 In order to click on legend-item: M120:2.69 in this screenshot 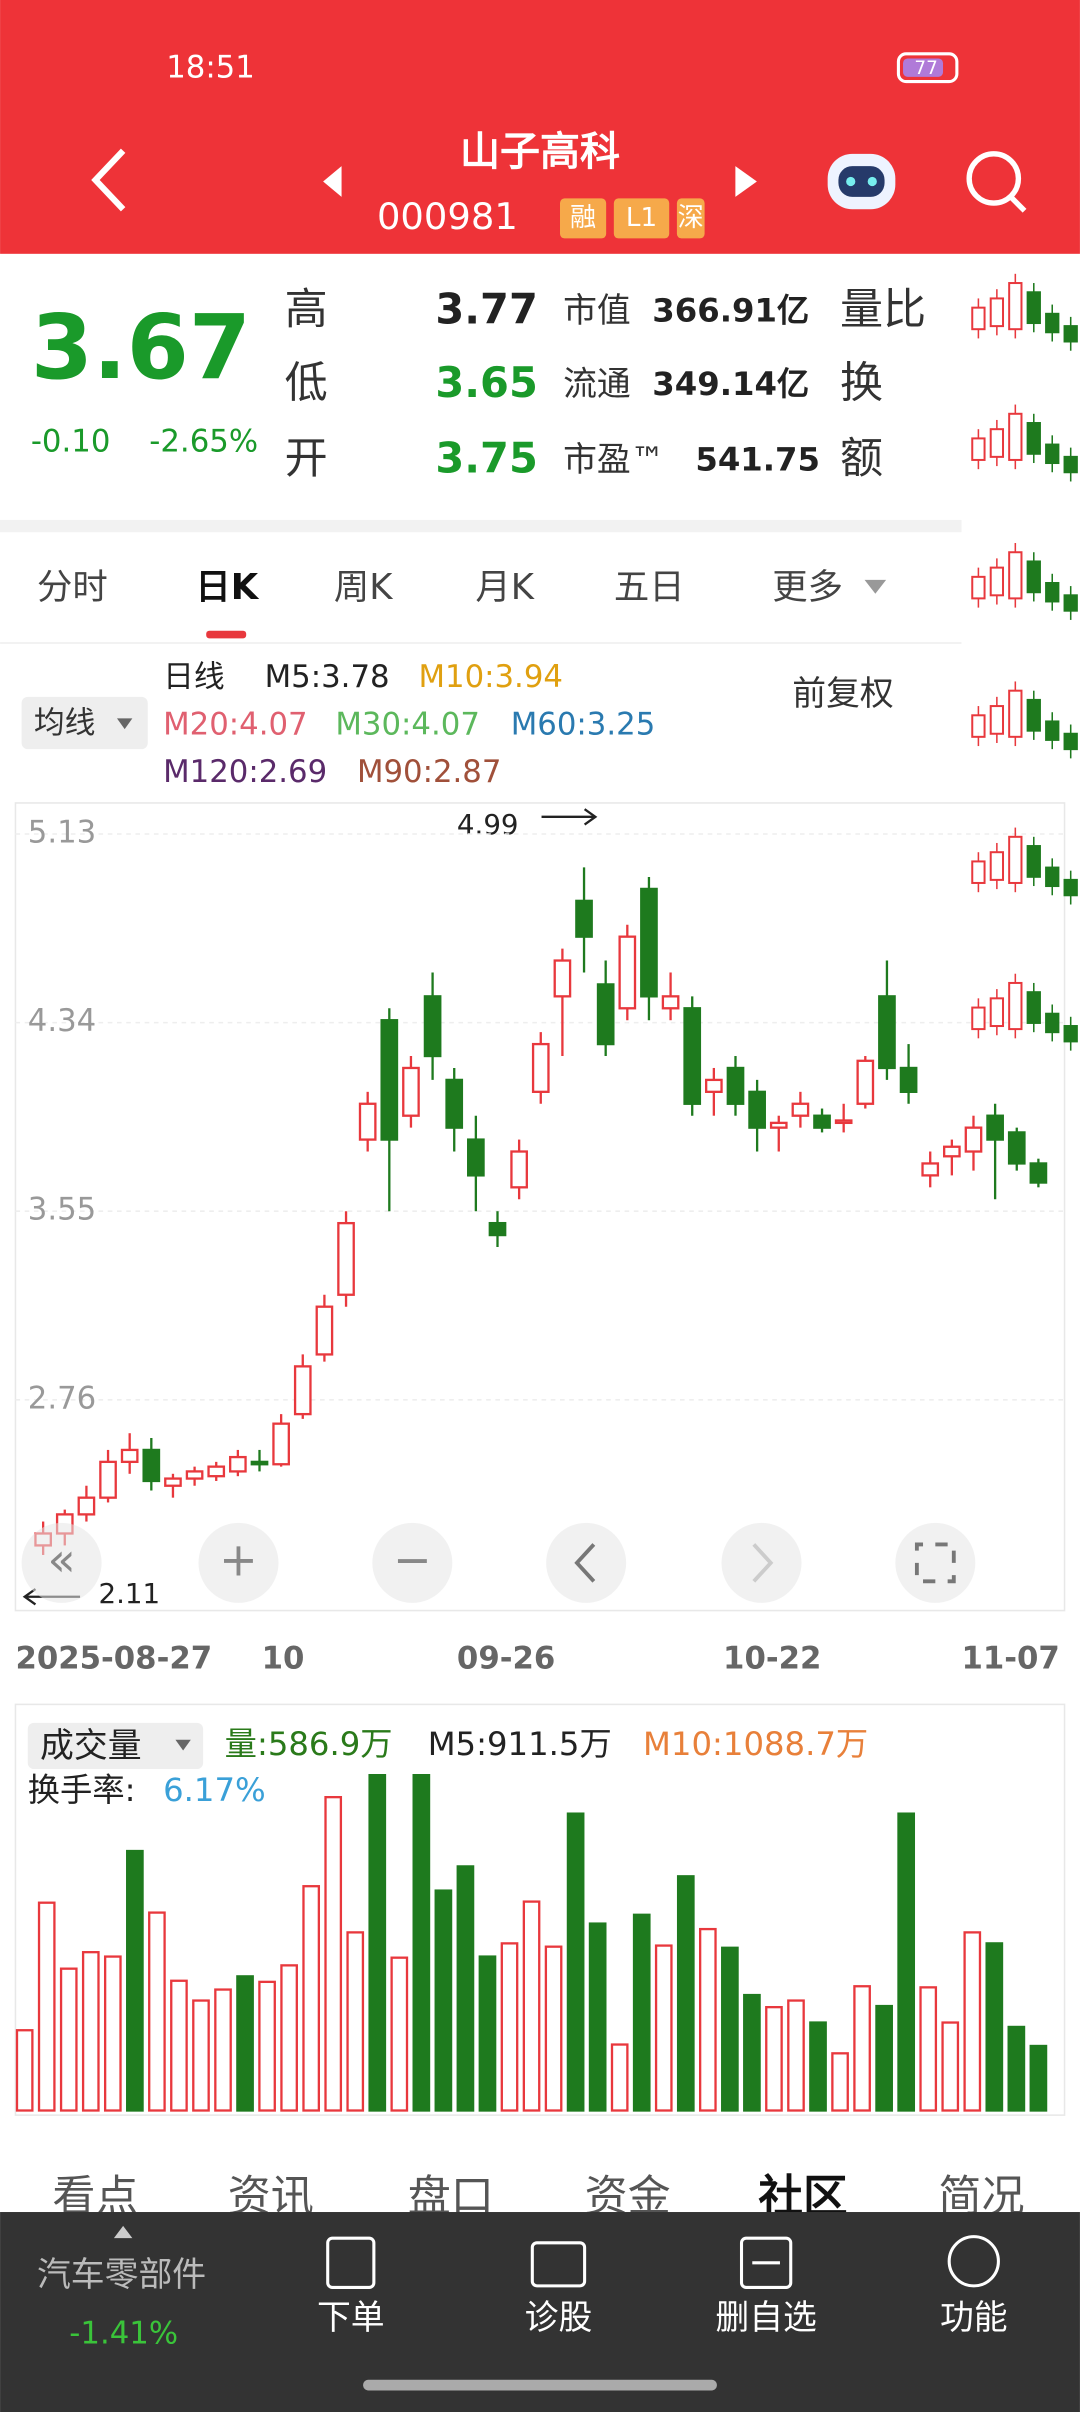, I will do `click(245, 772)`.